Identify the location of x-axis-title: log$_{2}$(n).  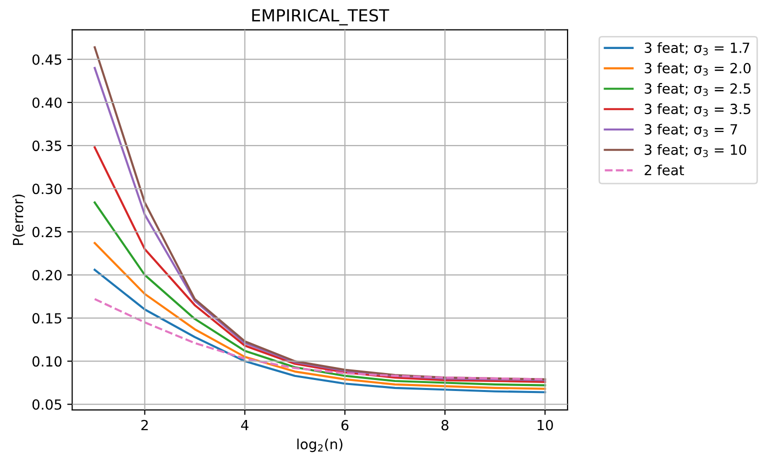
(319, 445).